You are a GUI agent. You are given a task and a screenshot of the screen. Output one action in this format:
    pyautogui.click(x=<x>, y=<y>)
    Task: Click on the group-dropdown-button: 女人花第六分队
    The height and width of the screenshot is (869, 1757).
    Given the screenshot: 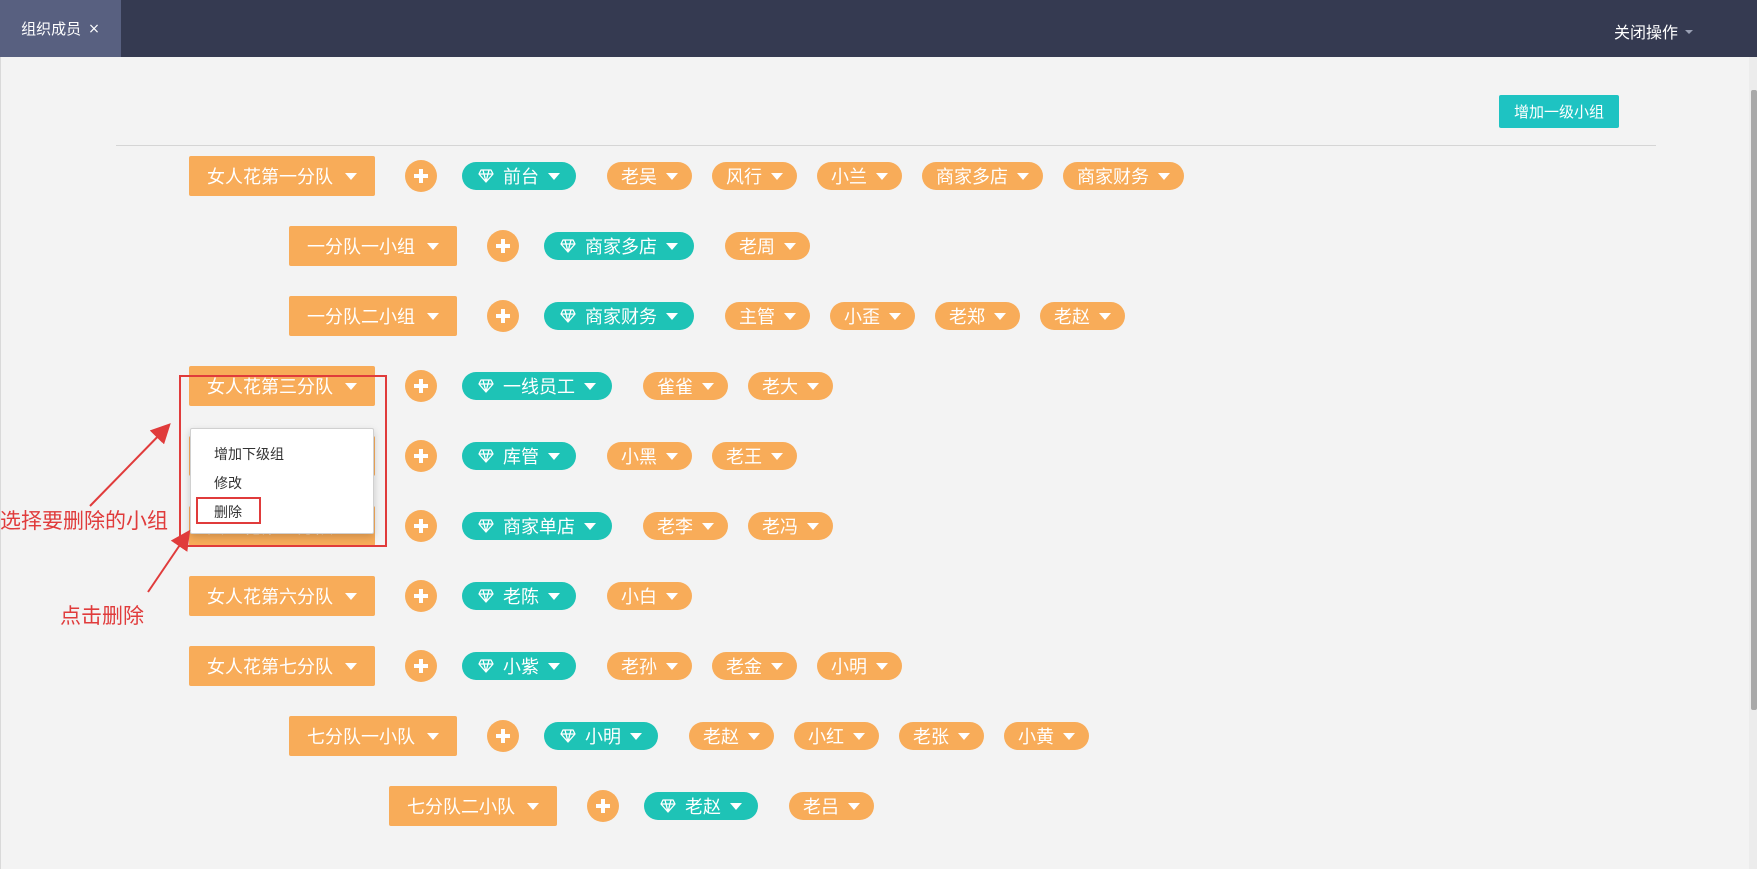 What is the action you would take?
    pyautogui.click(x=282, y=596)
    